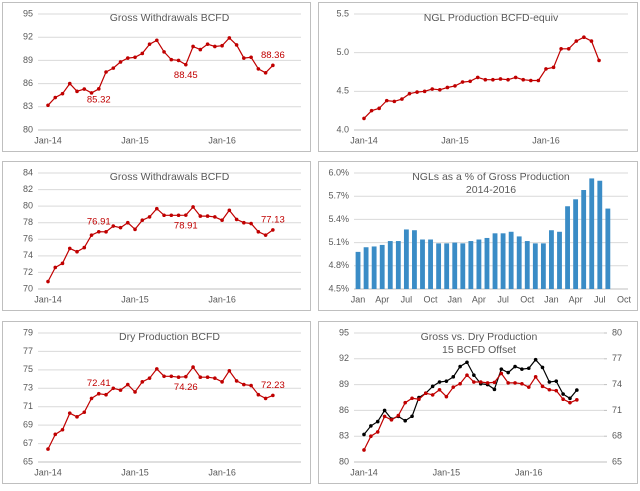 The width and height of the screenshot is (640, 491). I want to click on y-tick-label: 65, so click(28, 461).